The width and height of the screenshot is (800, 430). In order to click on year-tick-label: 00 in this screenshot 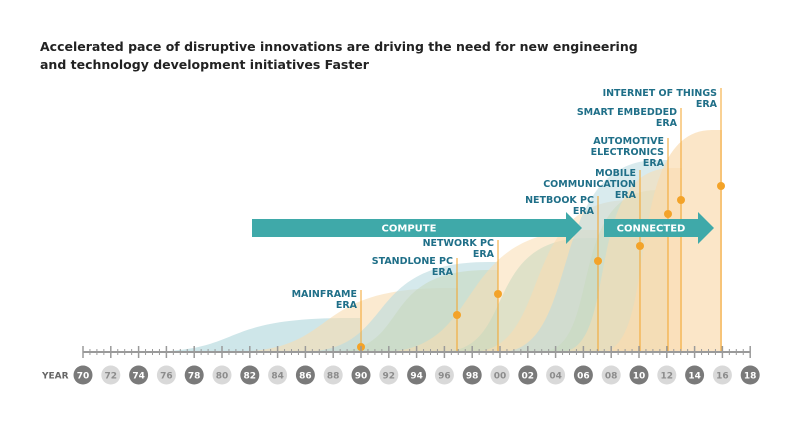, I will do `click(500, 377)`.